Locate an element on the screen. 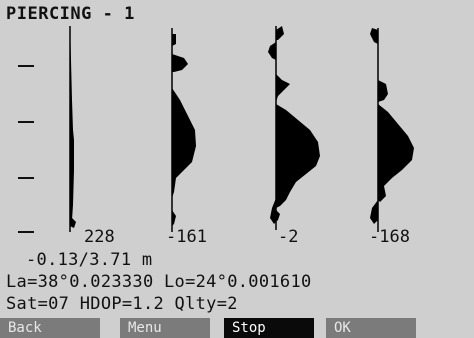 Image resolution: width=474 pixels, height=338 pixels. gps-status-readout: Sat=07 HDOP=1.2 Qlty=2 is located at coordinates (122, 304).